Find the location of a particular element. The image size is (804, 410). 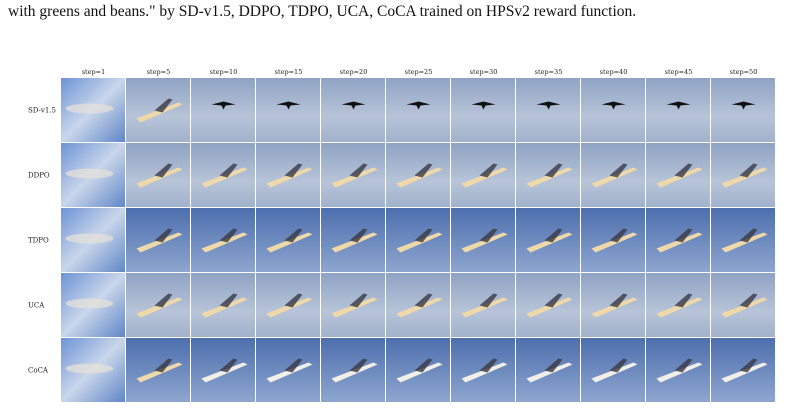

row-label: CoCA is located at coordinates (38, 371).